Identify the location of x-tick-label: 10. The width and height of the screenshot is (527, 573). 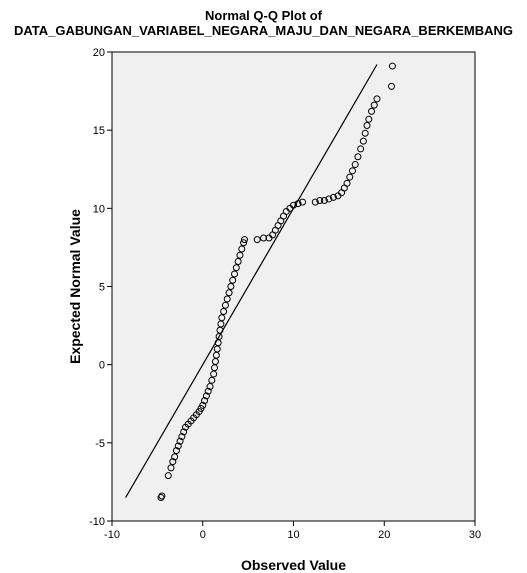
(293, 535).